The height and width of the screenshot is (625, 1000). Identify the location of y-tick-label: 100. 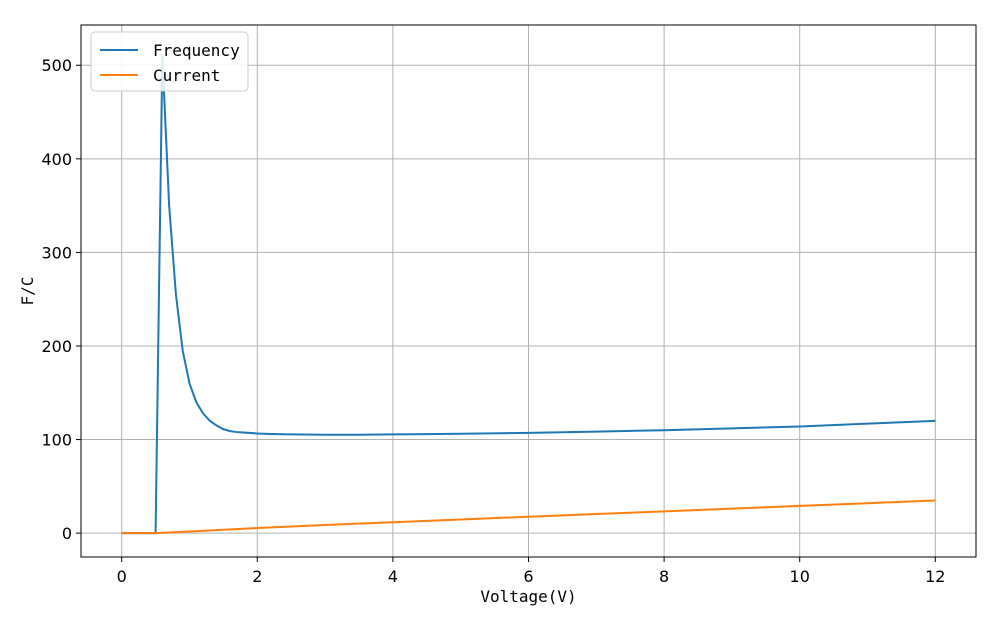
(56, 440).